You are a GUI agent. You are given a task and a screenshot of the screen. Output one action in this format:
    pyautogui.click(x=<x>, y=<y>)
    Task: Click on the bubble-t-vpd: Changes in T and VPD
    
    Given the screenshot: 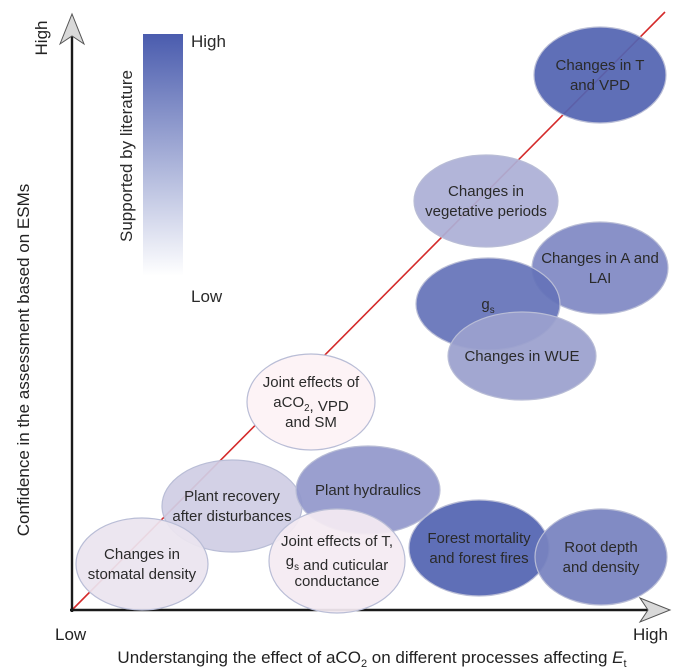 What is the action you would take?
    pyautogui.click(x=600, y=75)
    